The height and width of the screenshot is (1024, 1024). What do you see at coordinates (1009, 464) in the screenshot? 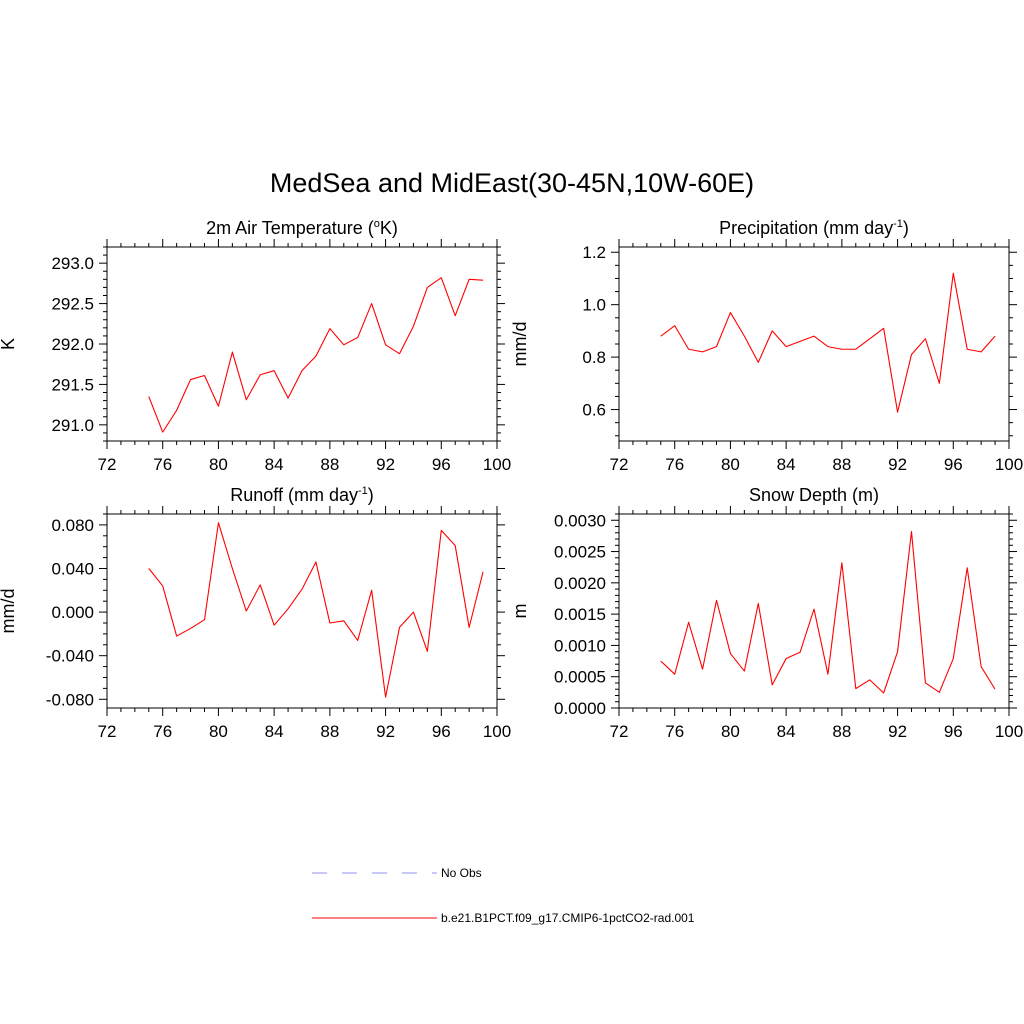
I see `x-tick-label-precip-100: 100` at bounding box center [1009, 464].